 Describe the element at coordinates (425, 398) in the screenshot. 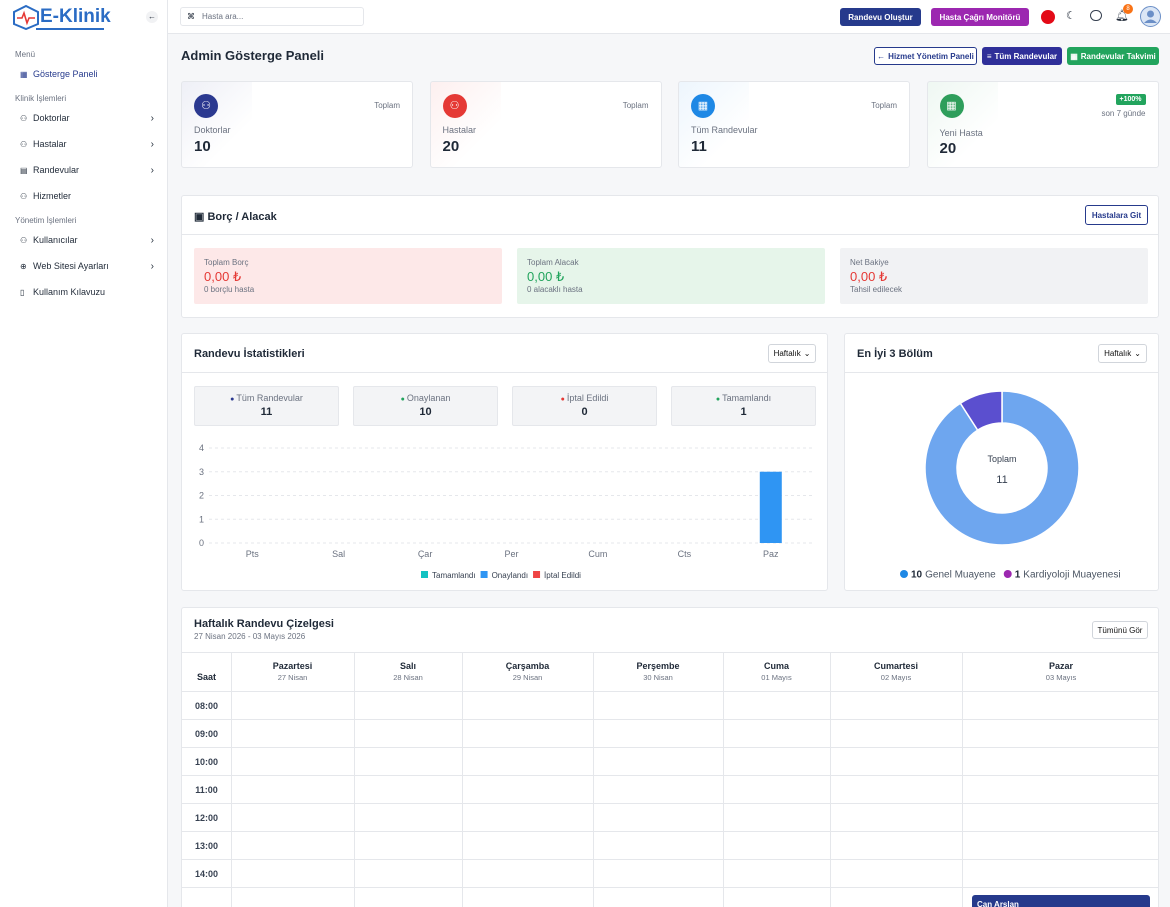

I see `summary-label: ● Onaylanan` at that location.